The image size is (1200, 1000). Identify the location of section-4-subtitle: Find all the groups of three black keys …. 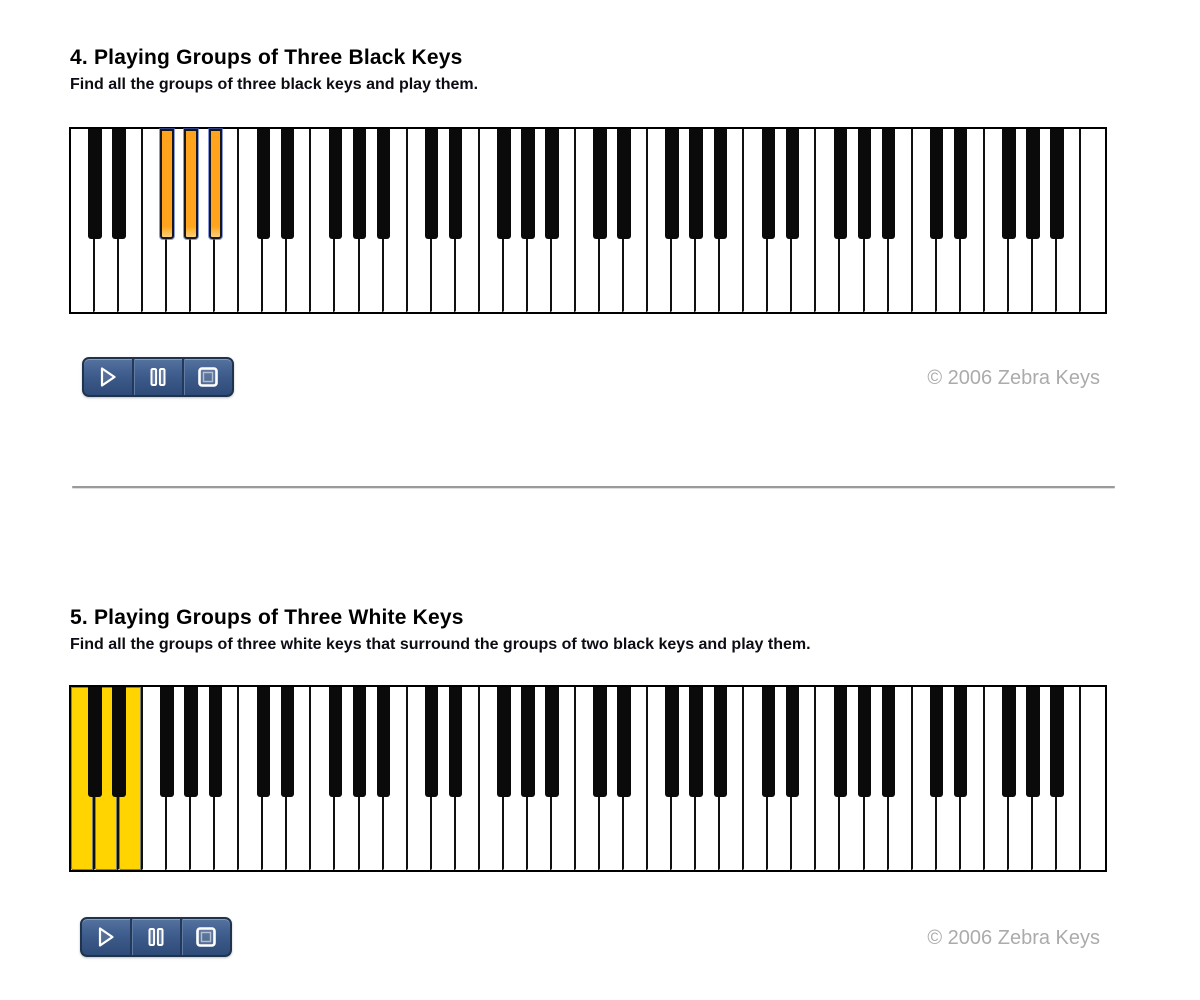
(274, 84).